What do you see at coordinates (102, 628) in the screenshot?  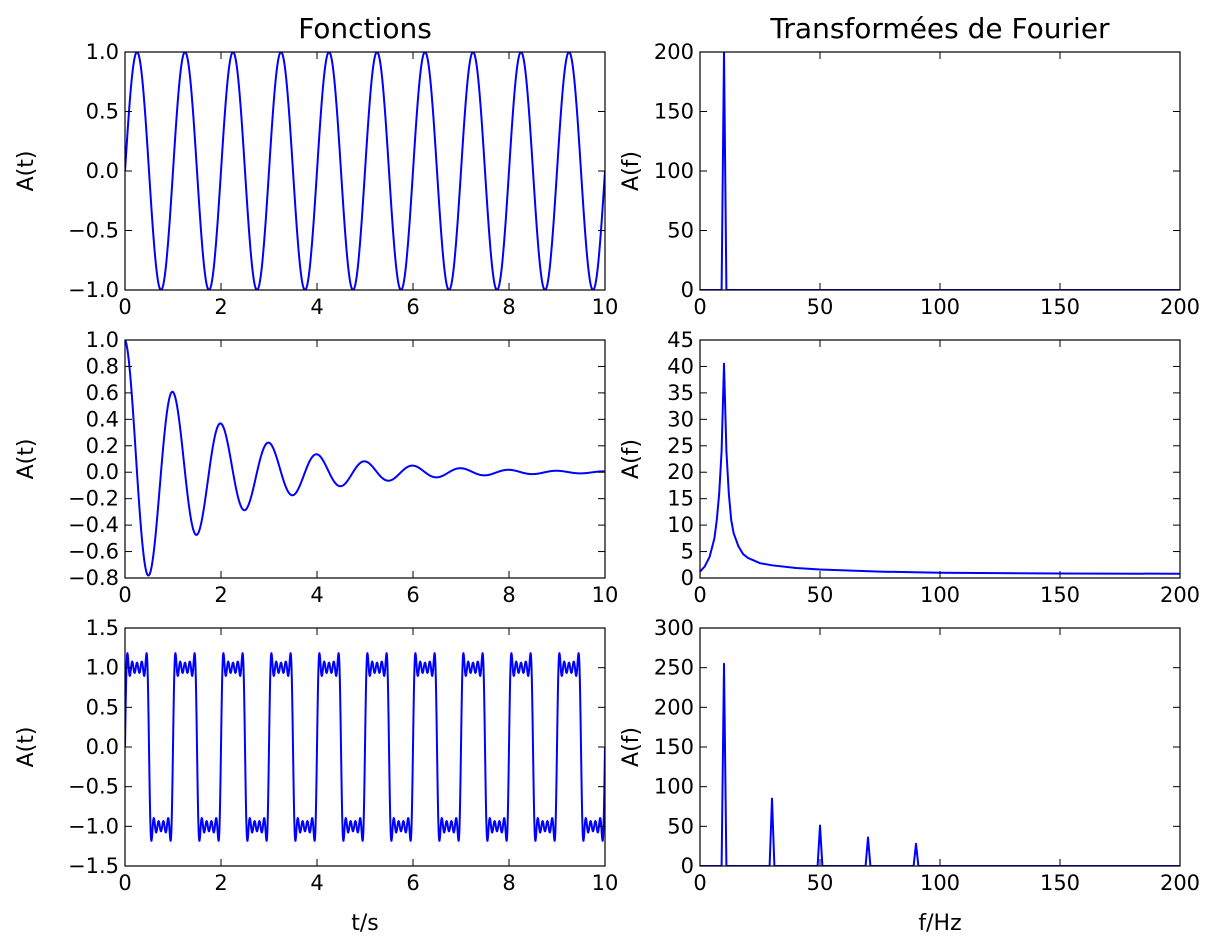 I see `y-tick-label: 1.5` at bounding box center [102, 628].